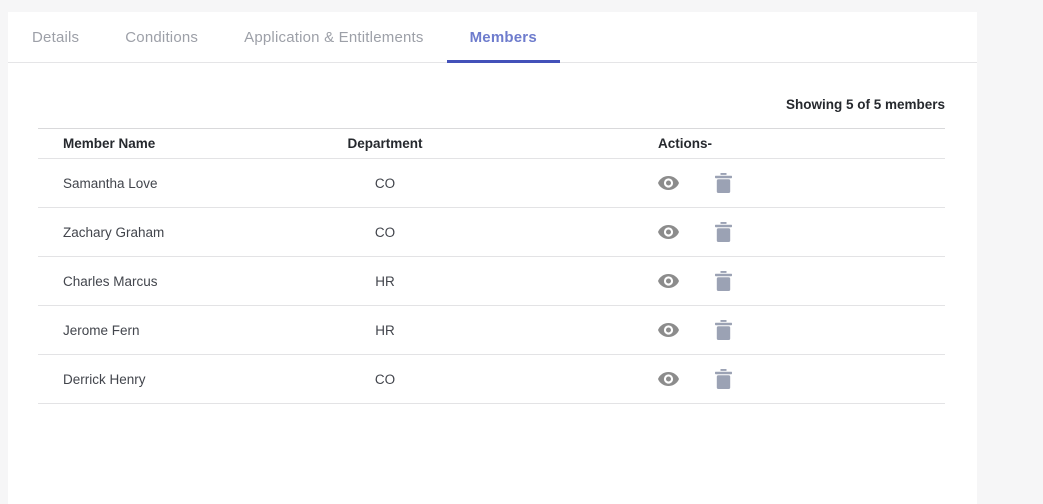 The width and height of the screenshot is (1043, 504). I want to click on member-name-cell: Derrick Henry, so click(104, 379).